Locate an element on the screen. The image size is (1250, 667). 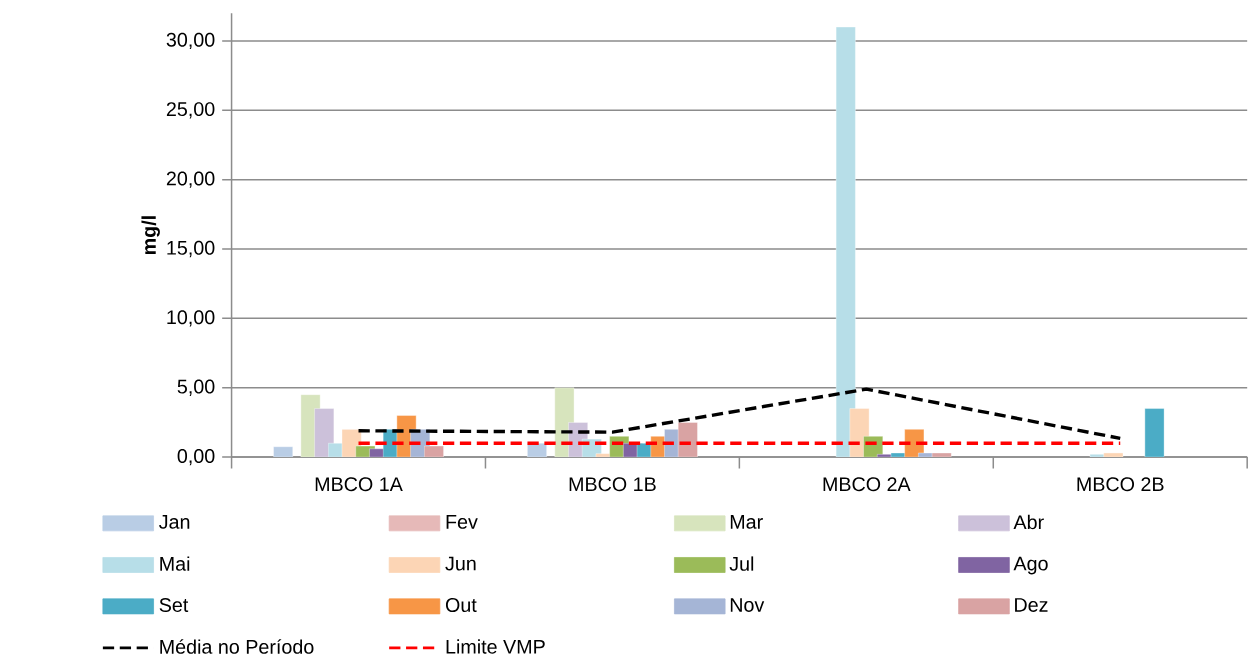
legend-label: Set is located at coordinates (174, 604).